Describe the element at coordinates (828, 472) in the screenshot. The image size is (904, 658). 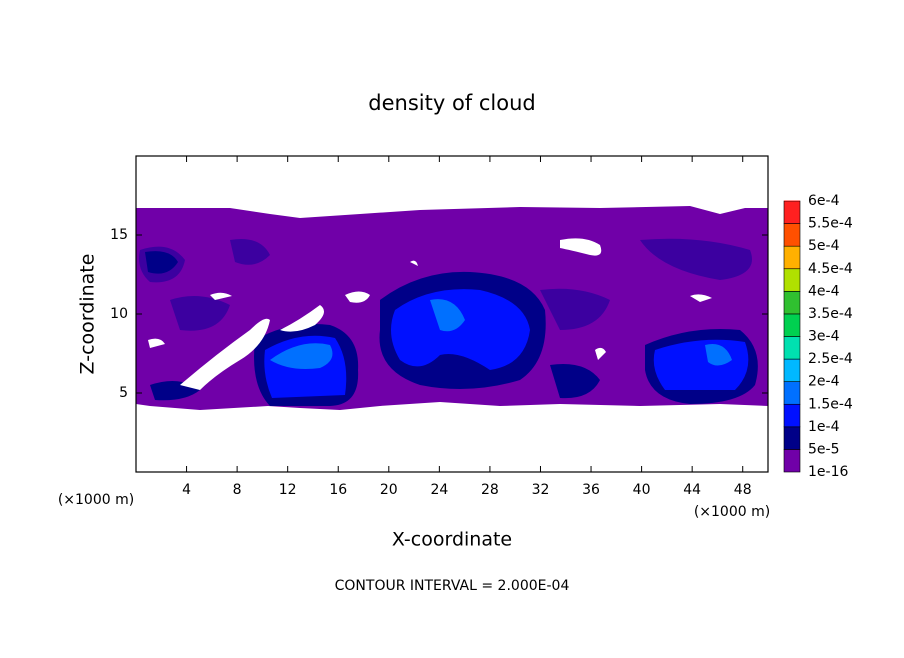
I see `colorbar-label: 1e-16` at that location.